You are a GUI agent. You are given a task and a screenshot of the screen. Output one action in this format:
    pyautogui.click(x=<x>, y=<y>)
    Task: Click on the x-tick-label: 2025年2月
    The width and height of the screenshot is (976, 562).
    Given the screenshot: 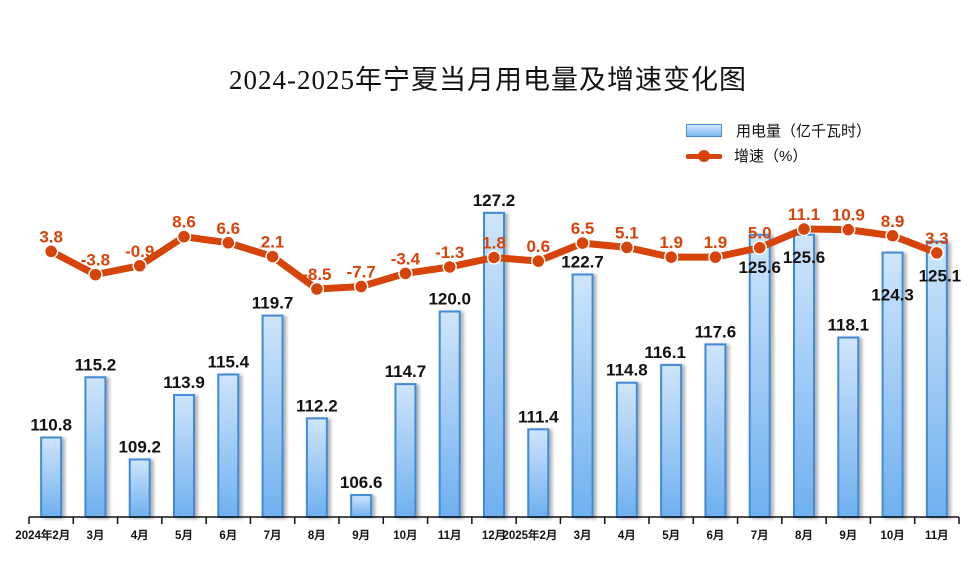 What is the action you would take?
    pyautogui.click(x=529, y=535)
    